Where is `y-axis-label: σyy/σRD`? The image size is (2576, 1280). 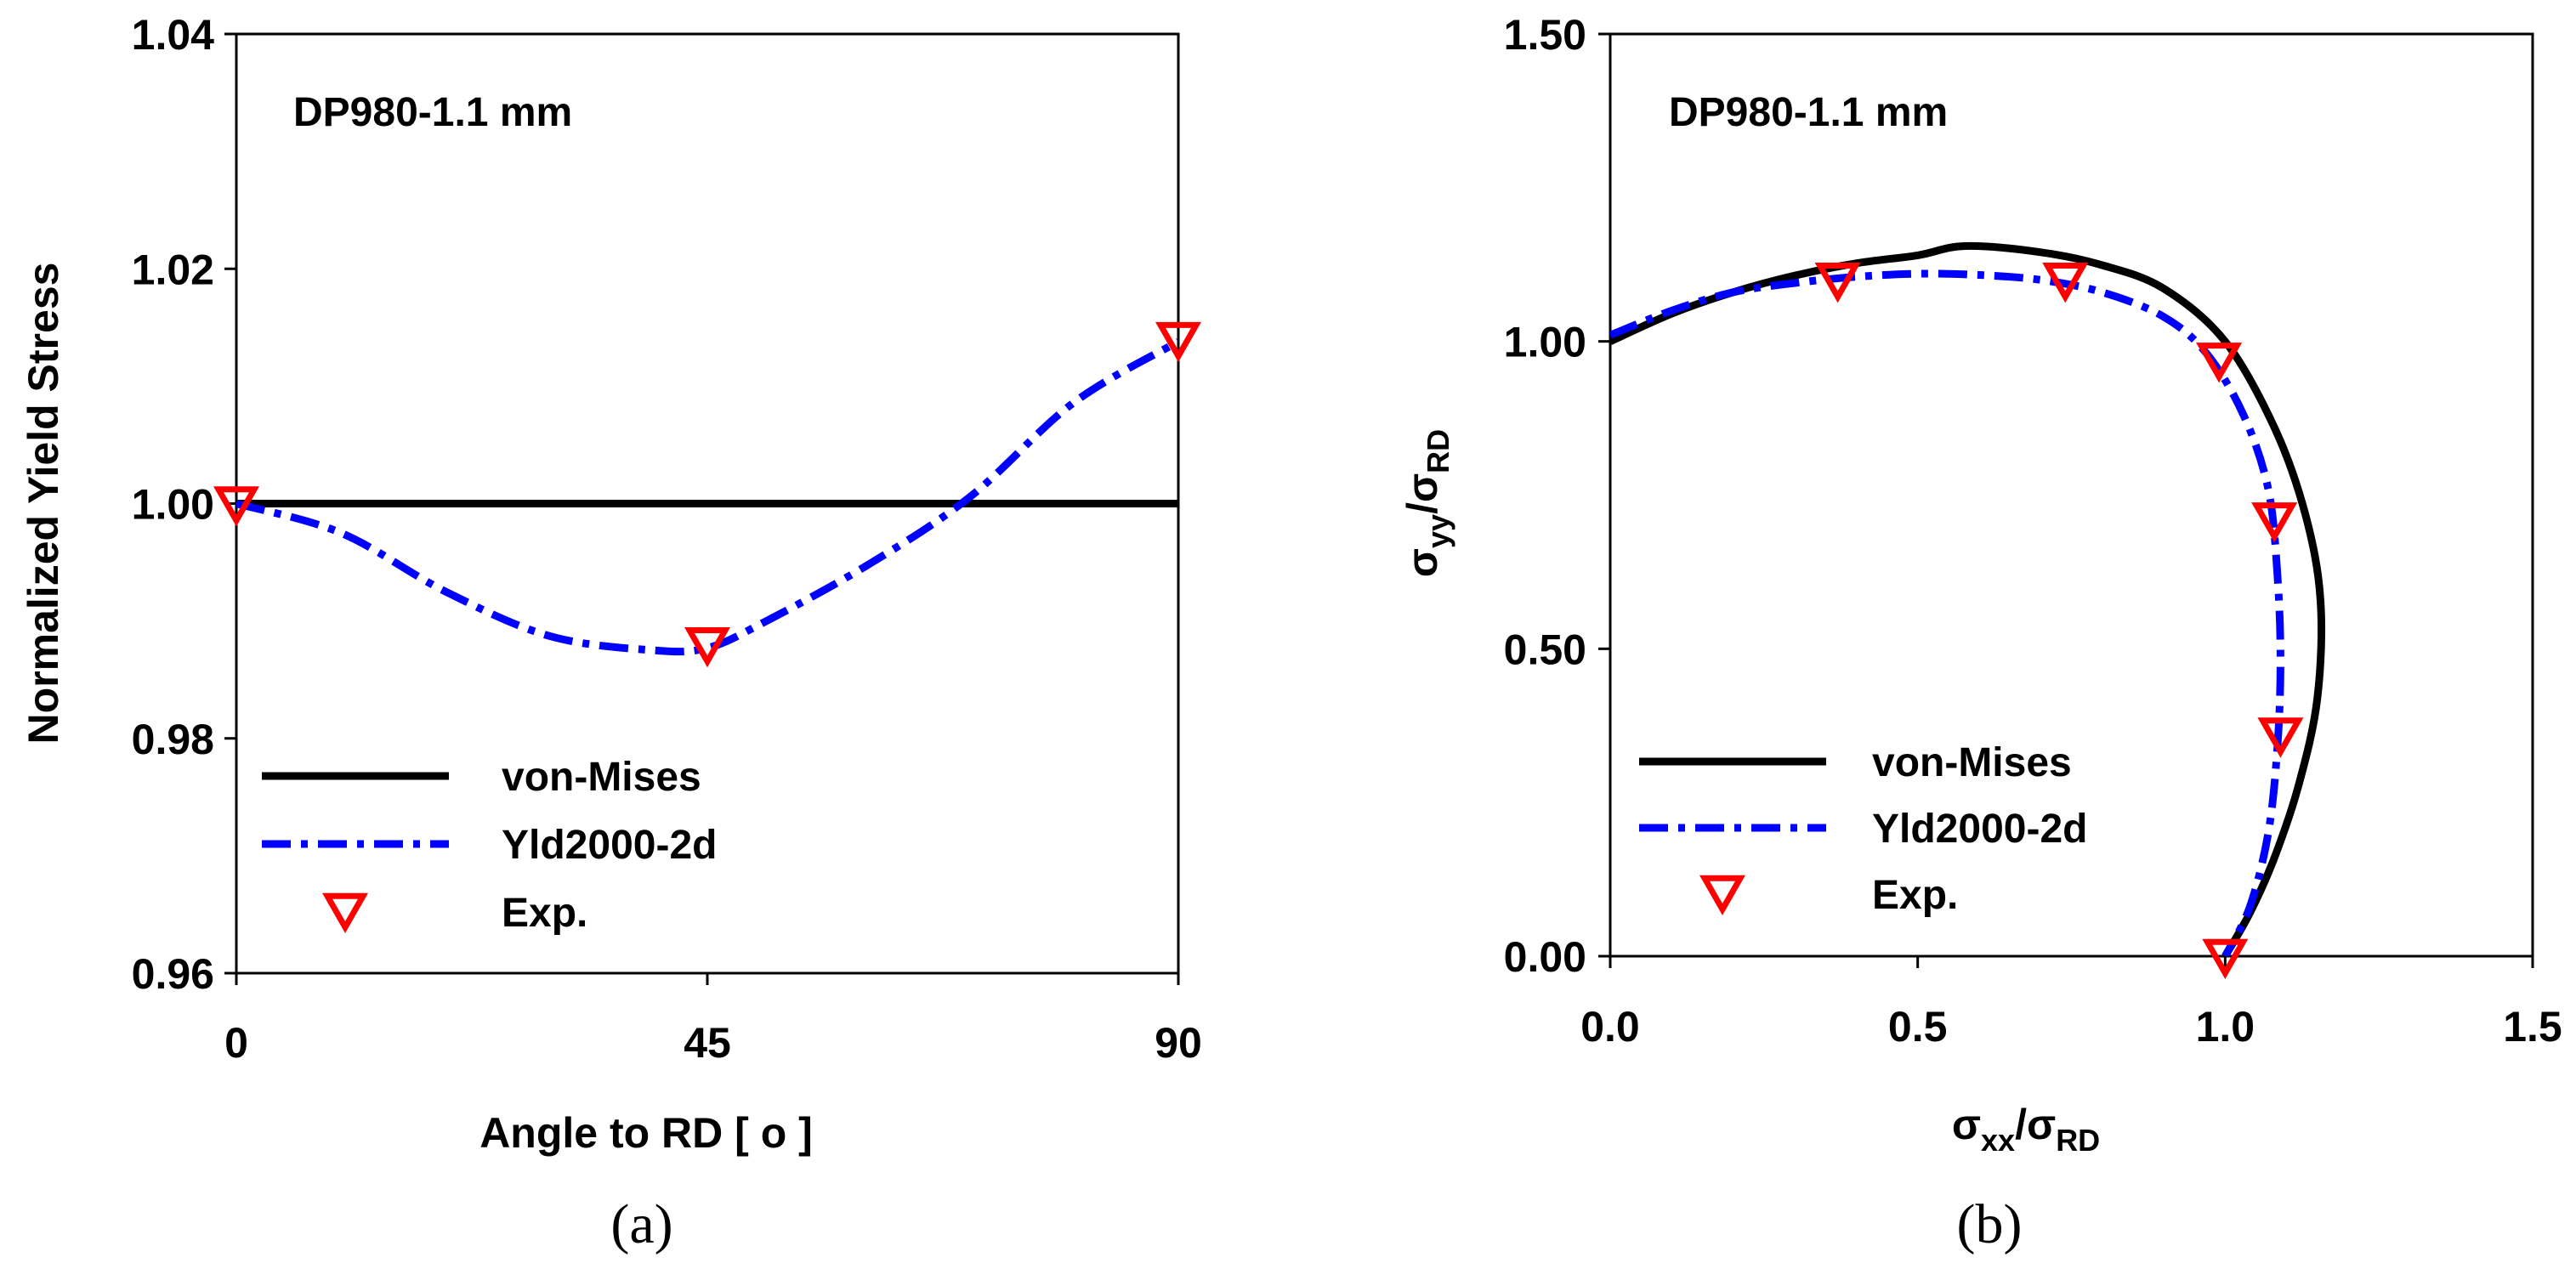
y-axis-label: σyy/σRD is located at coordinates (1427, 503).